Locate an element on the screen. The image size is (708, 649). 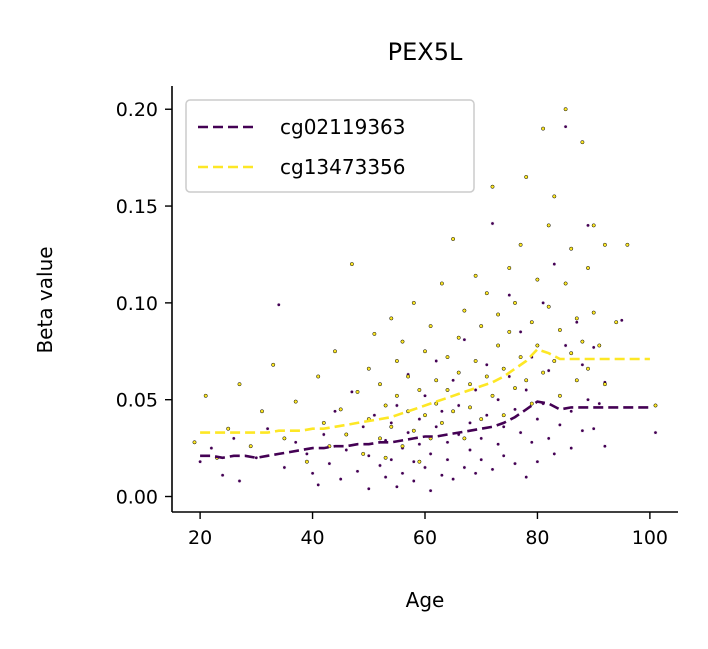
y-tick-label-2: 0.10 is located at coordinates (137, 304).